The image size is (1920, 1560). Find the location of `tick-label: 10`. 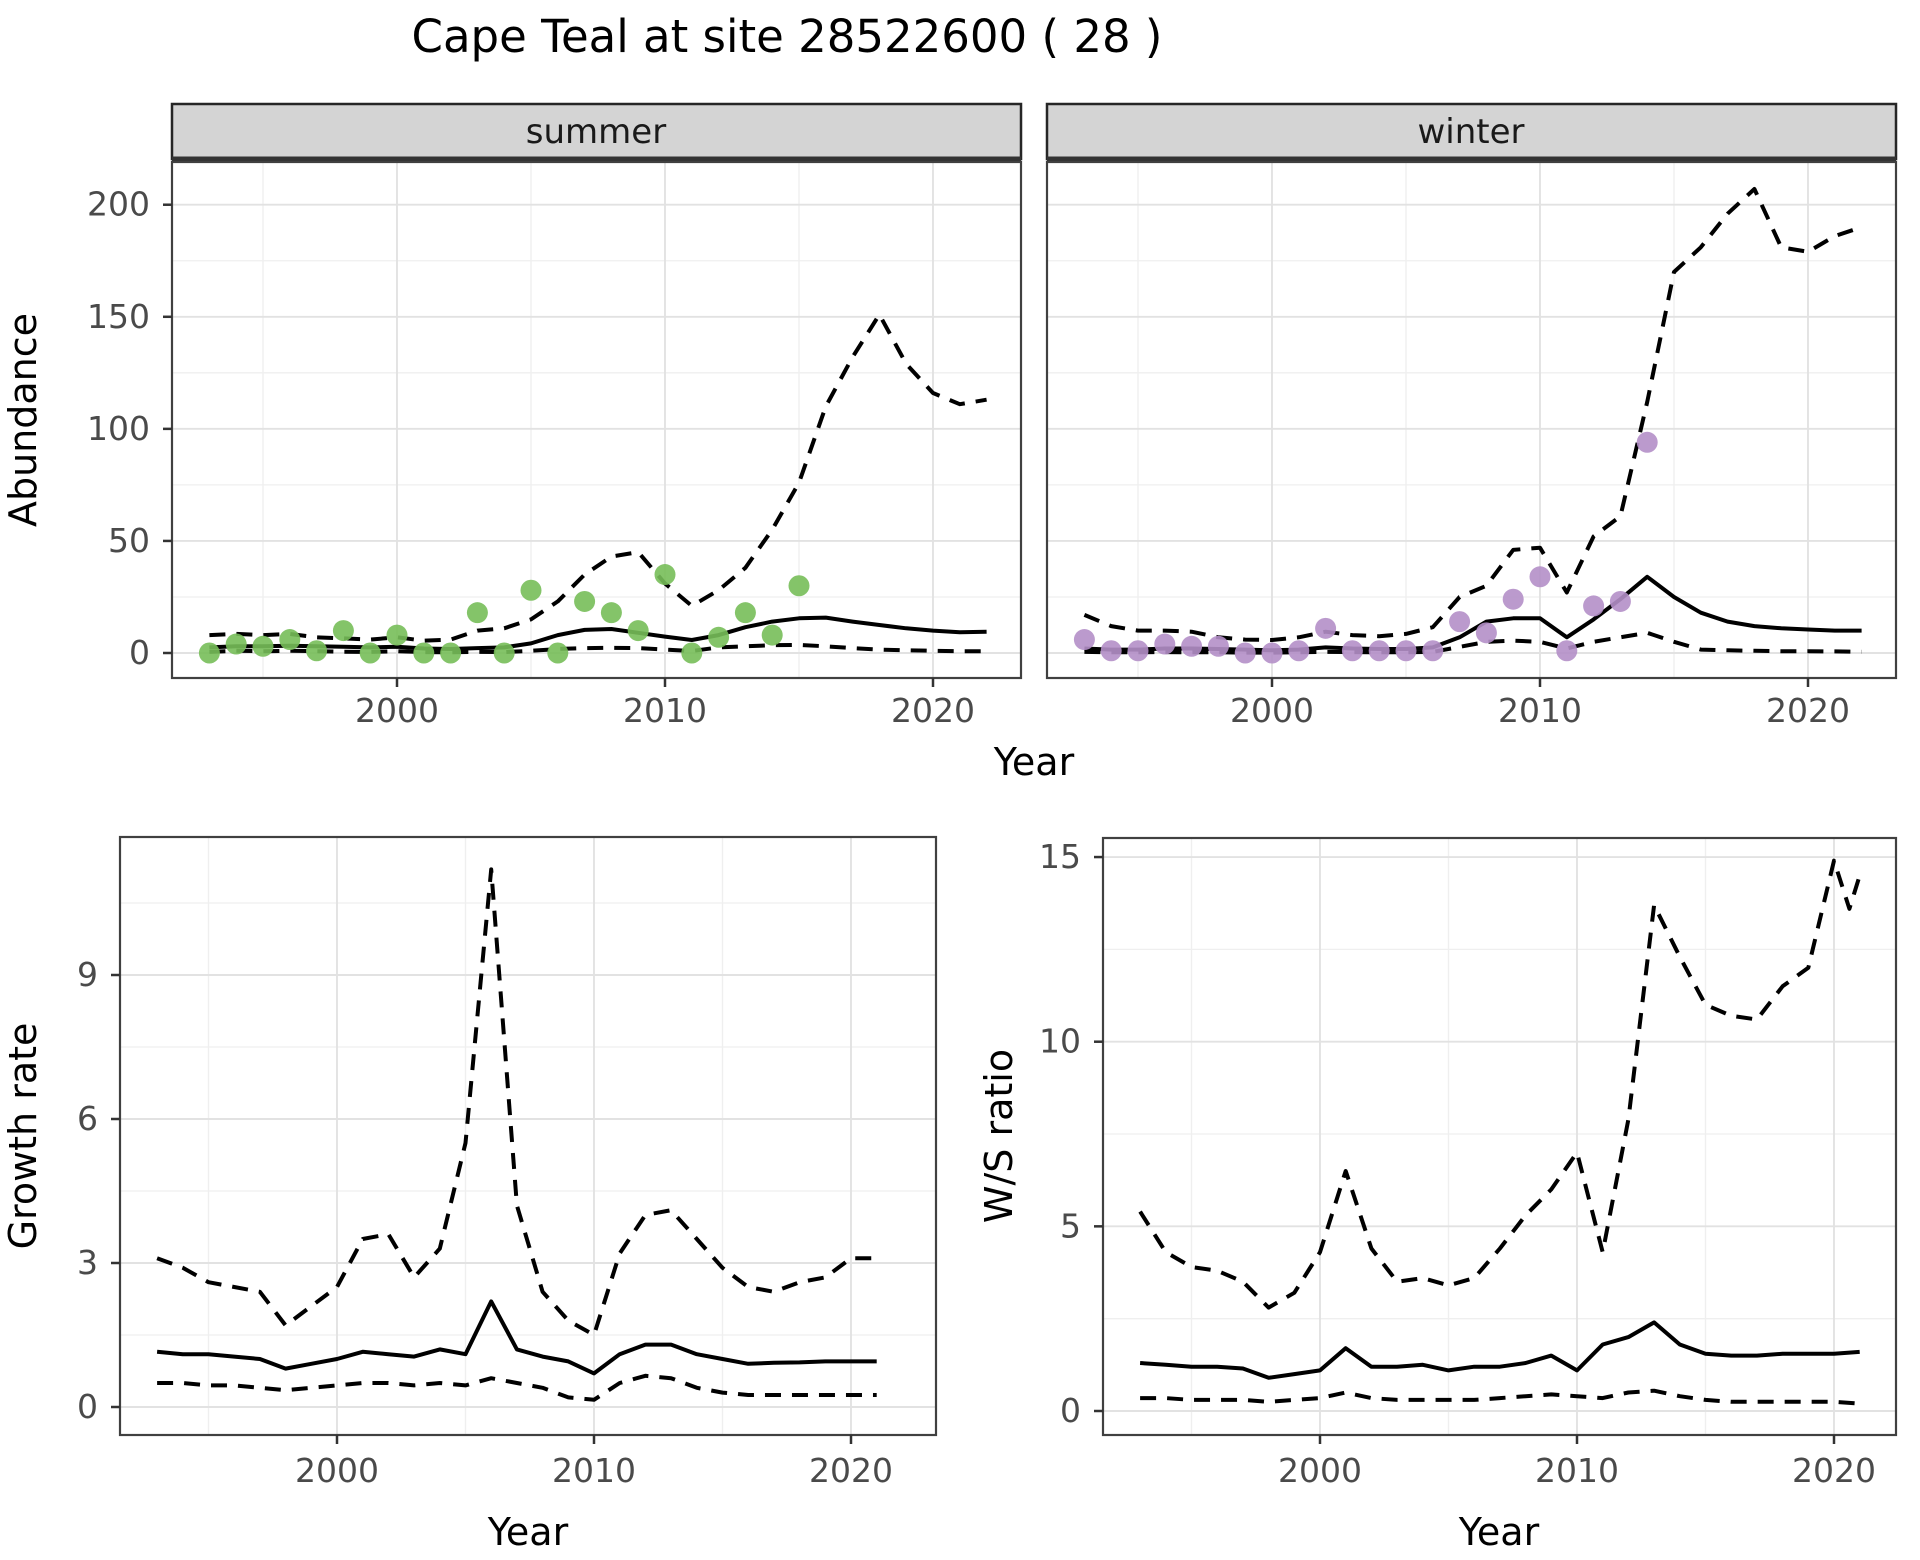

tick-label: 10 is located at coordinates (1060, 1041).